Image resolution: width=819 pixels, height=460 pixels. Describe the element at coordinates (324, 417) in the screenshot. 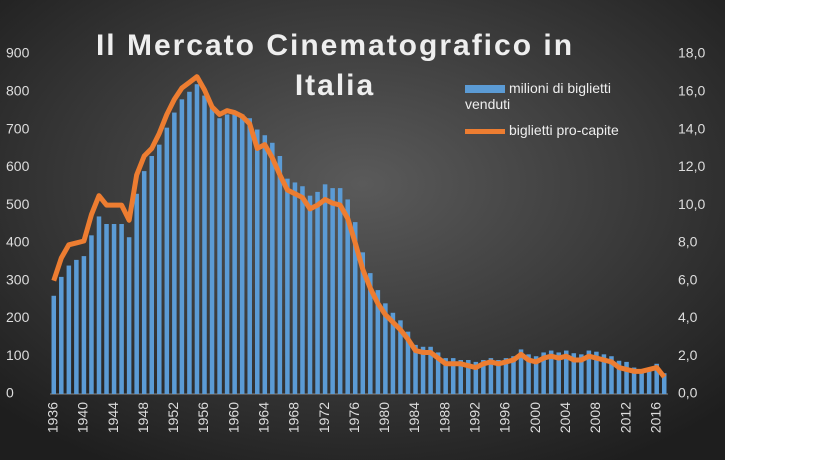

I see `x-tick-label: 1972` at that location.